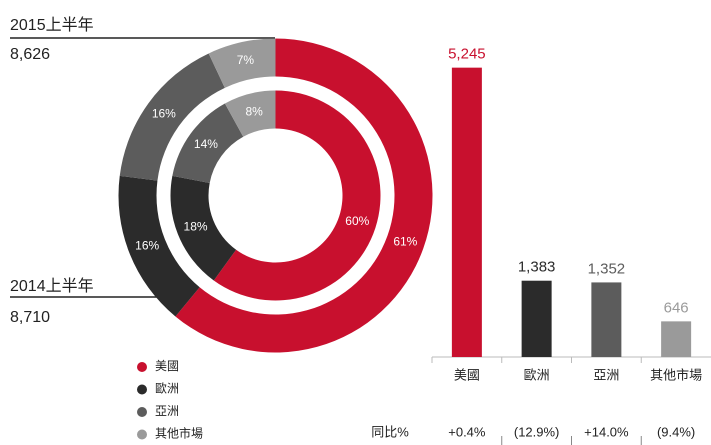 The image size is (711, 445). I want to click on x-tick-label: 其他市場, so click(676, 374).